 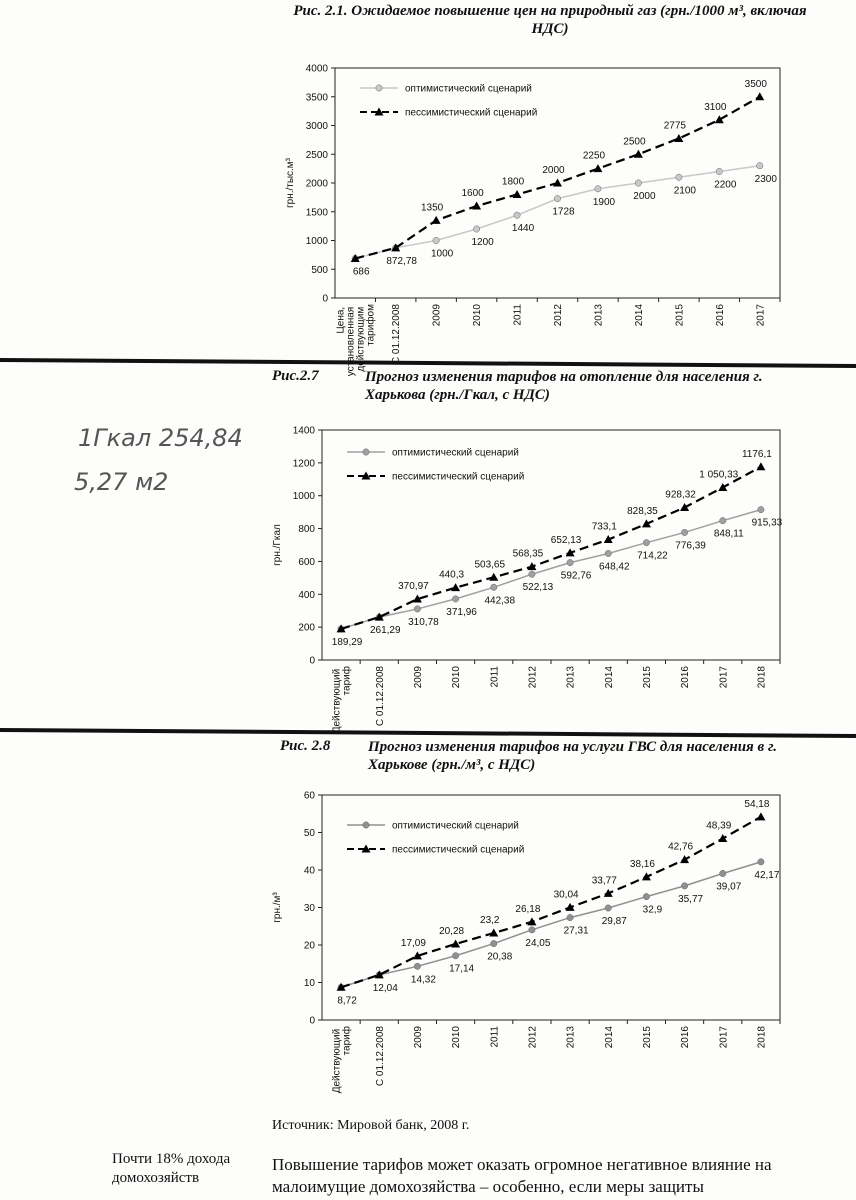 What do you see at coordinates (489, 564) in the screenshot?
I see `data-label: 503,65` at bounding box center [489, 564].